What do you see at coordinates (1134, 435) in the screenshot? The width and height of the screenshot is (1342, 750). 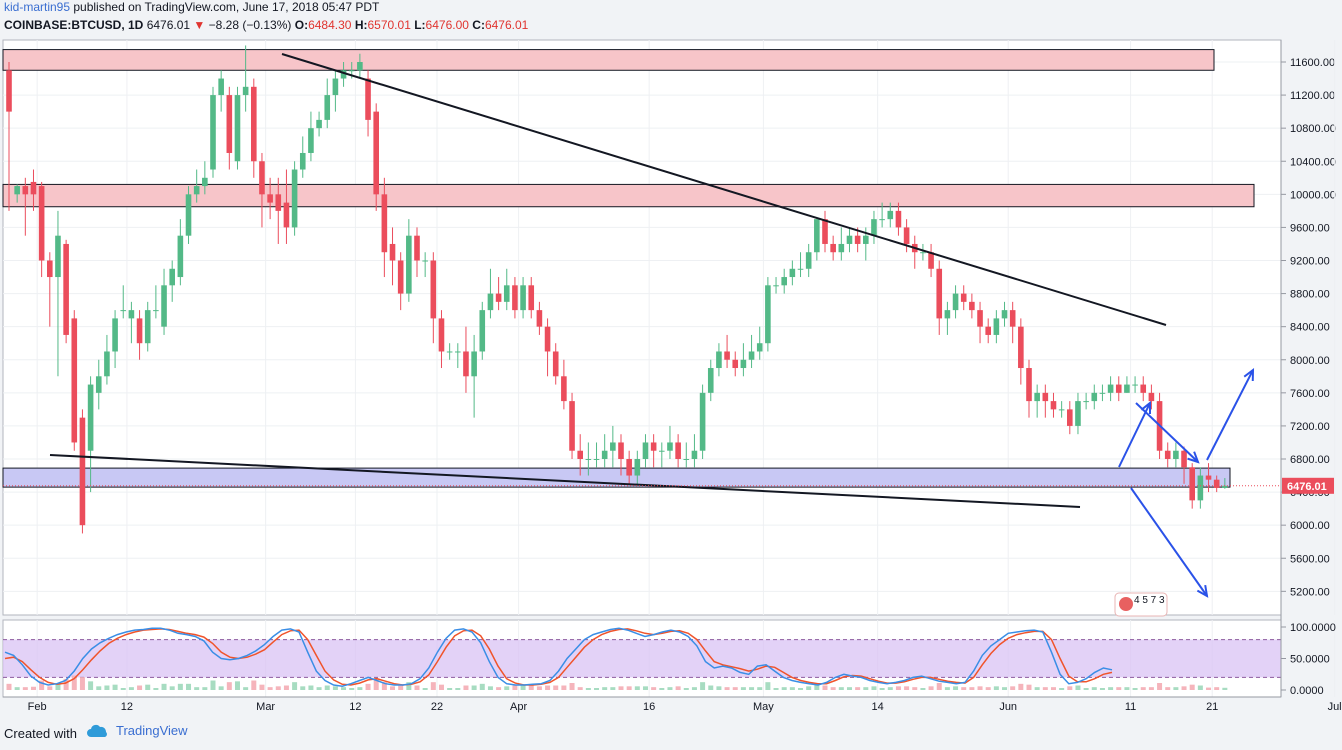 I see `projection-arrow-up` at bounding box center [1134, 435].